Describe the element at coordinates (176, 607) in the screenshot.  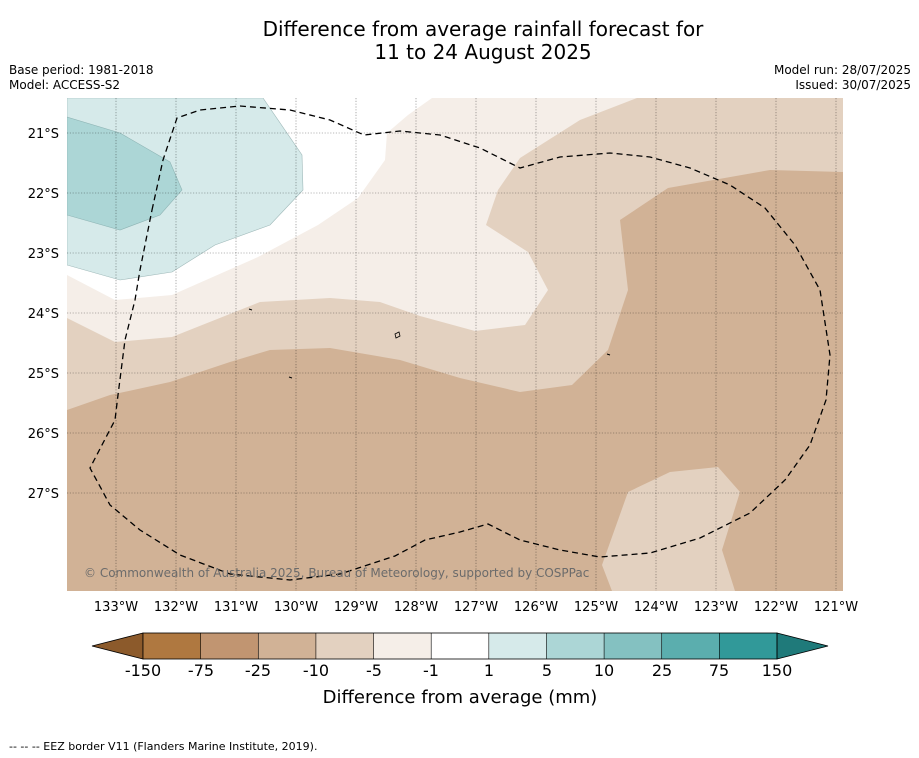
I see `lon-label: 132°W` at that location.